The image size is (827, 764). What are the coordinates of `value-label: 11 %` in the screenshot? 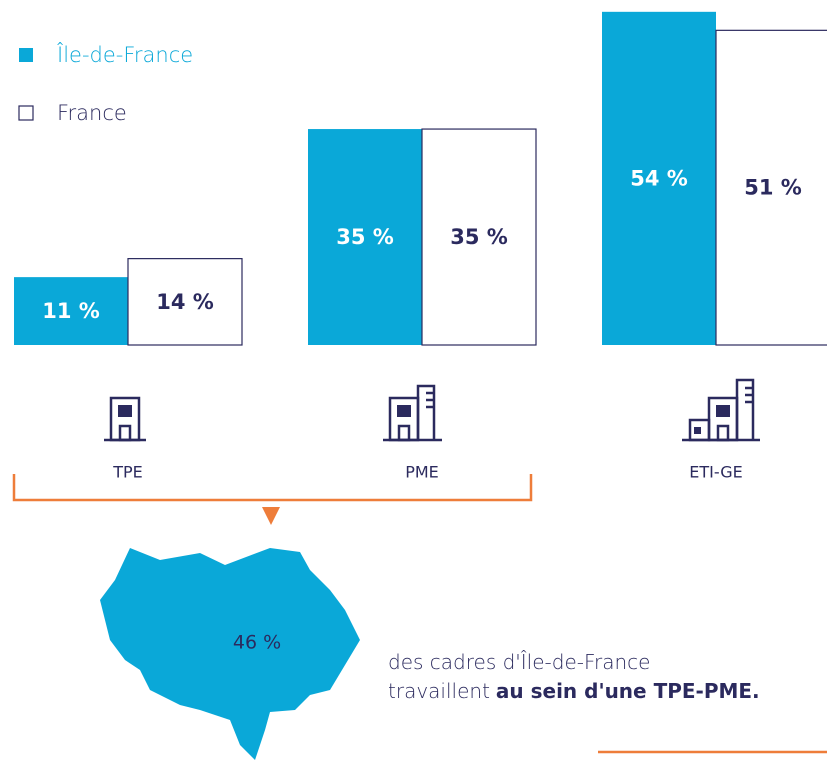 It's located at (71, 311).